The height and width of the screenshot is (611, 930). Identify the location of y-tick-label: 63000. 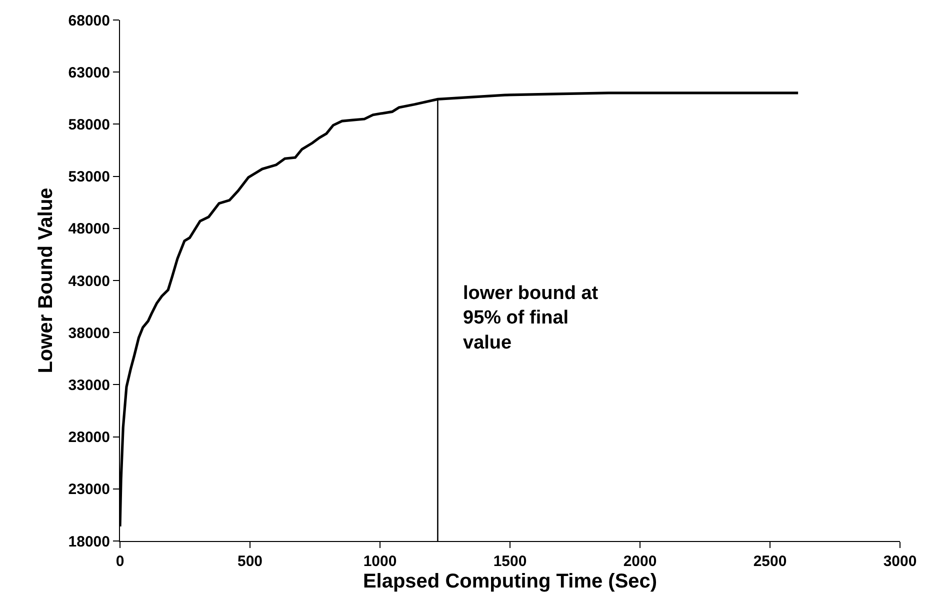
(89, 73).